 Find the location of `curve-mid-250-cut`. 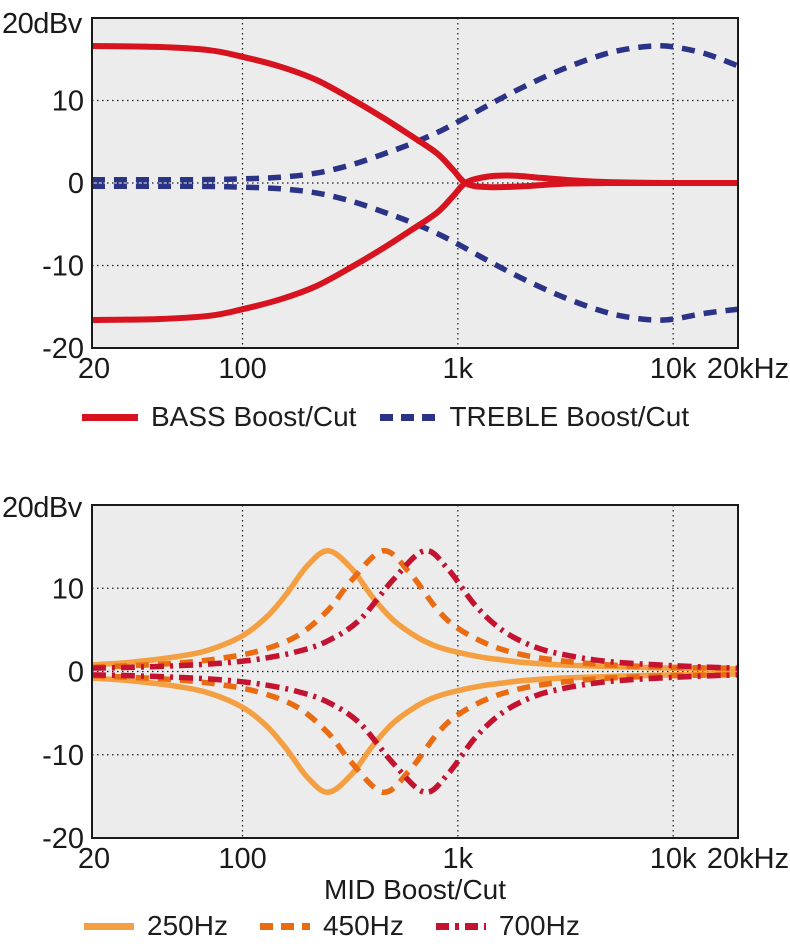

curve-mid-250-cut is located at coordinates (415, 733).